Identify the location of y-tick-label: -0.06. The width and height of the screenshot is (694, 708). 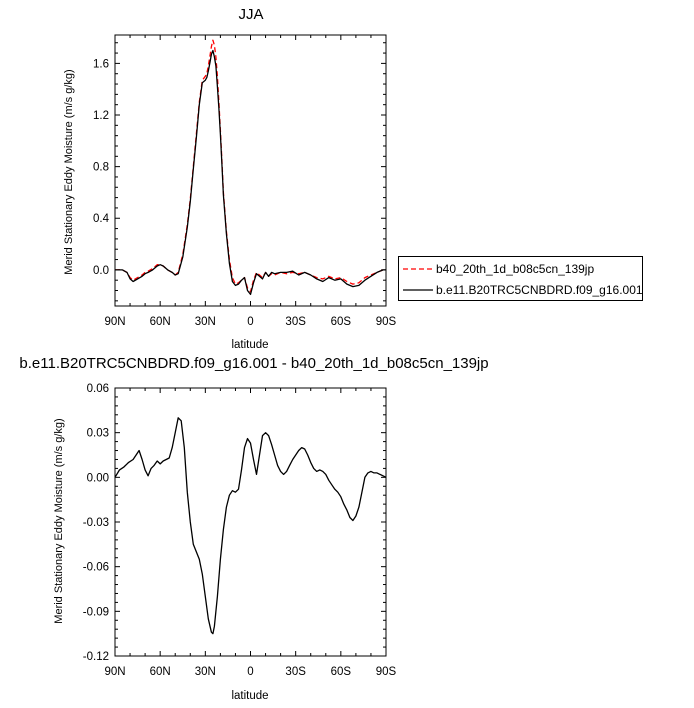
(96, 568).